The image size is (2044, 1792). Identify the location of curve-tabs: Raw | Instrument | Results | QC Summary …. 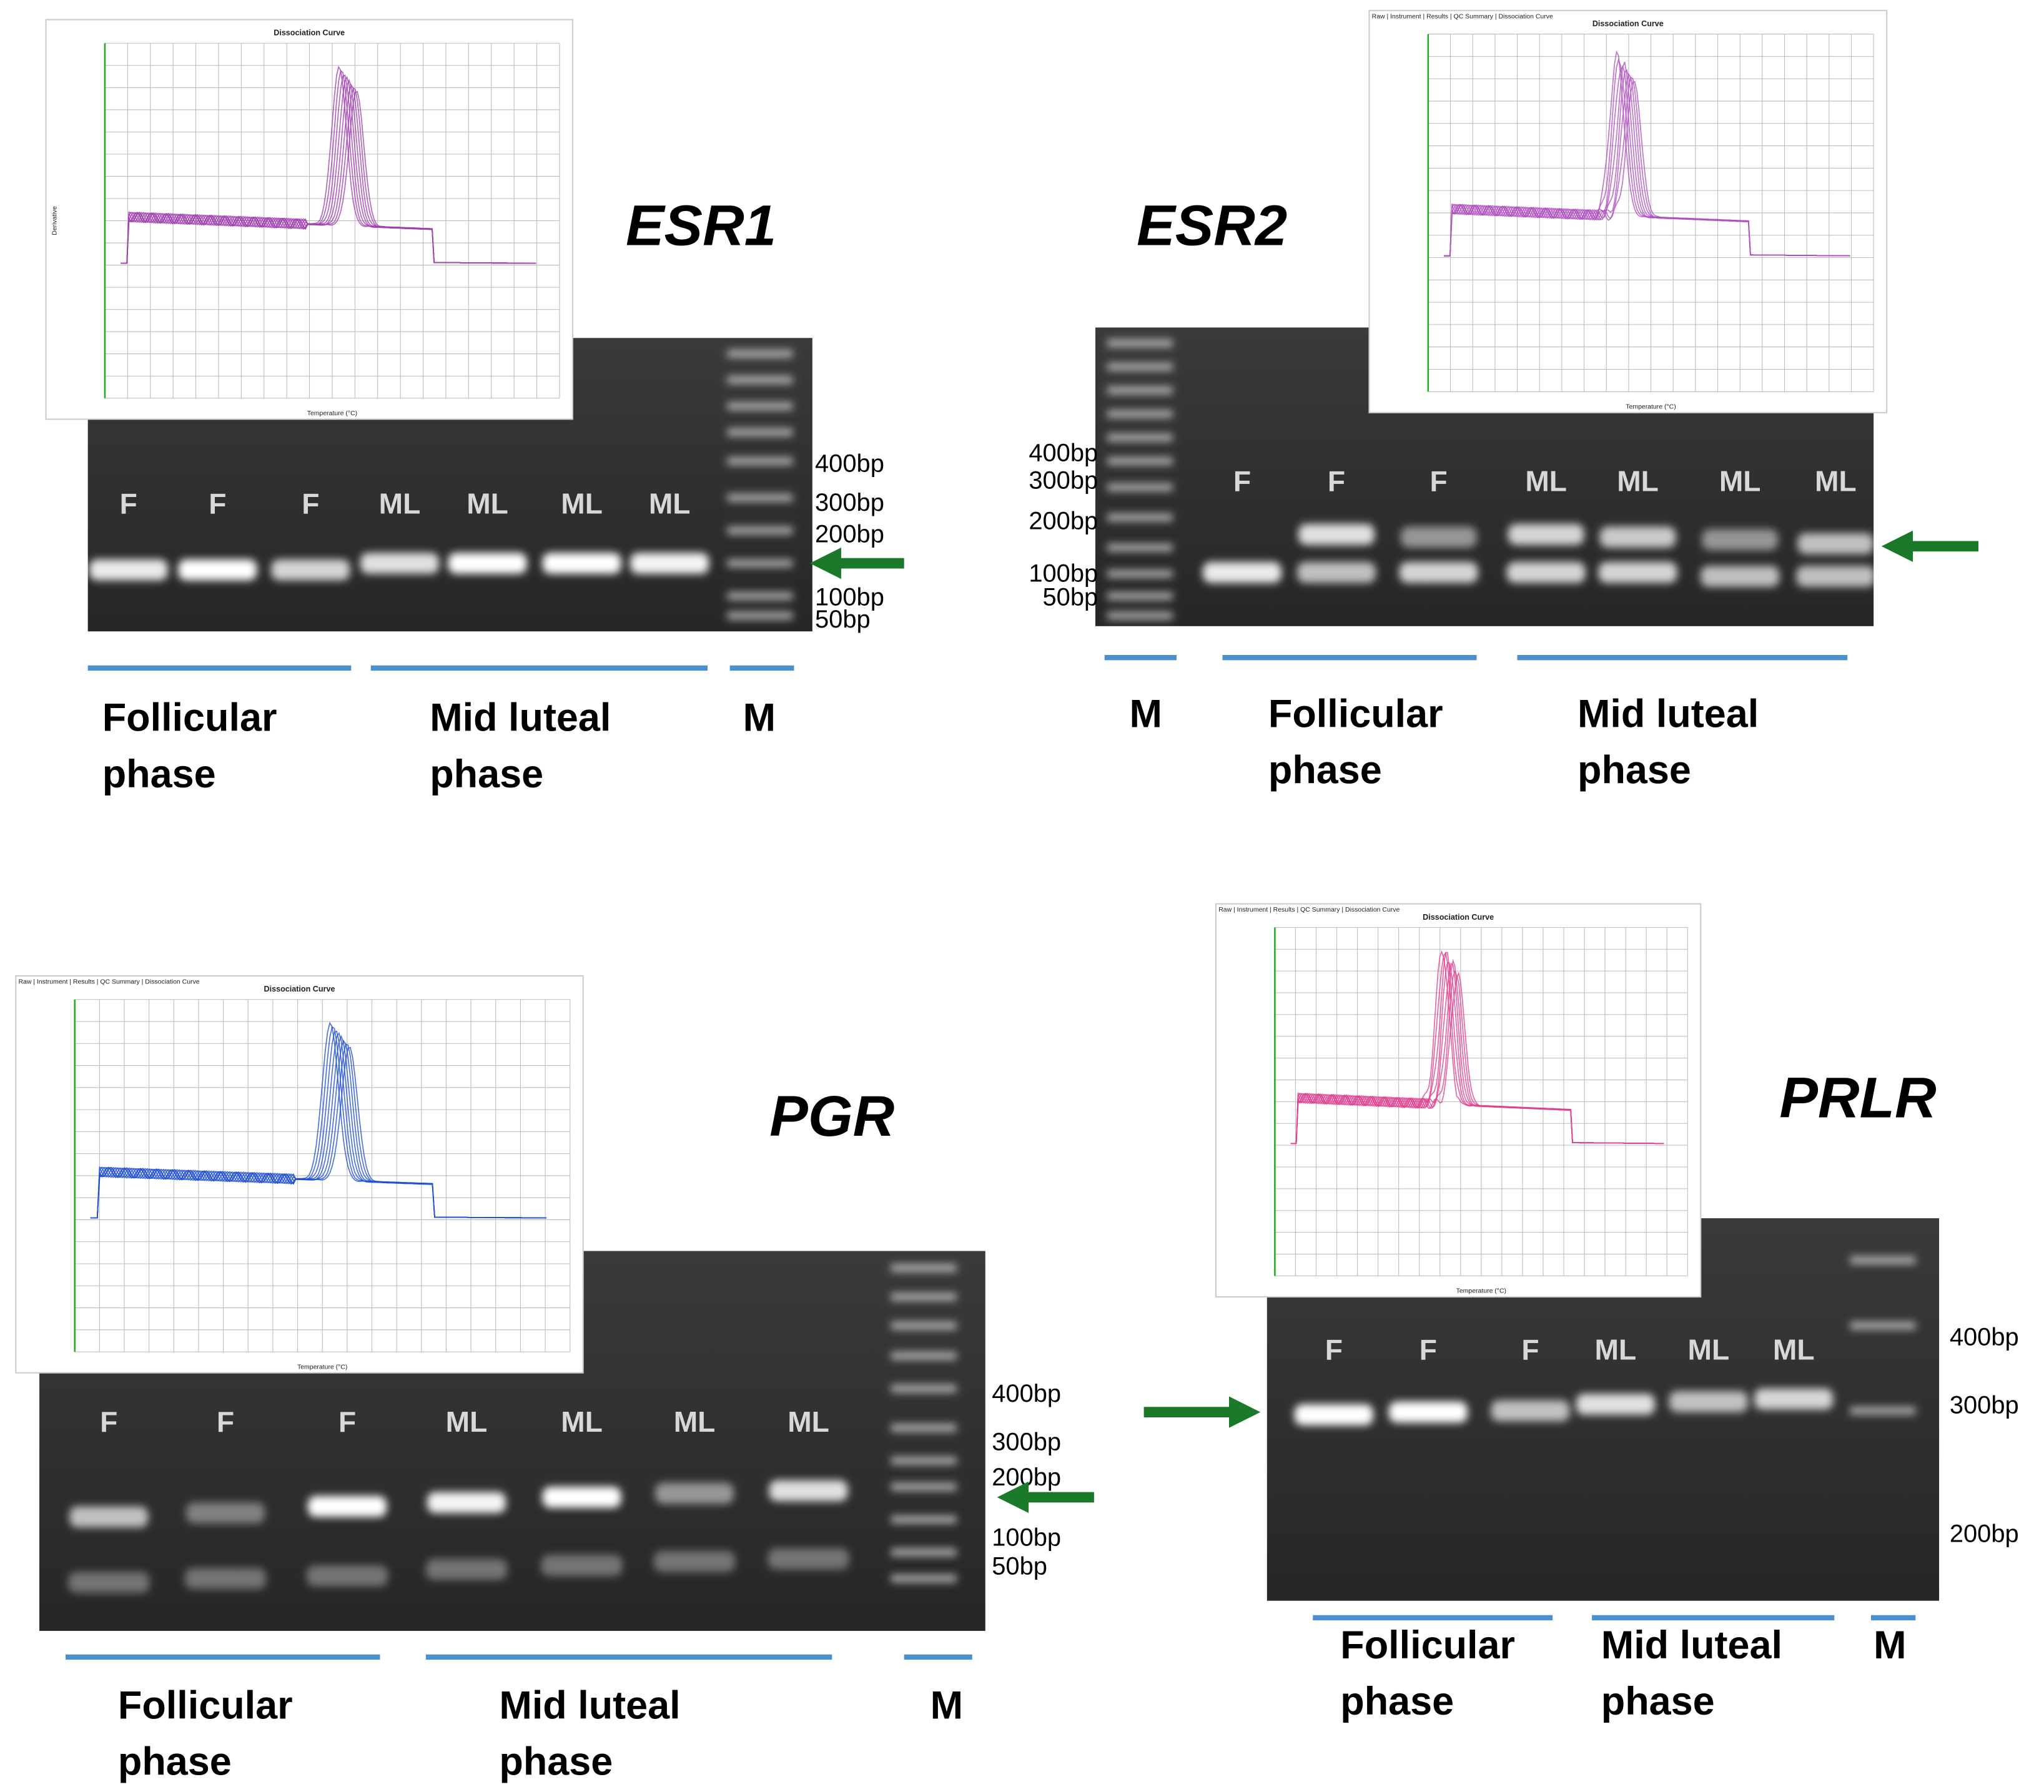
(1309, 910).